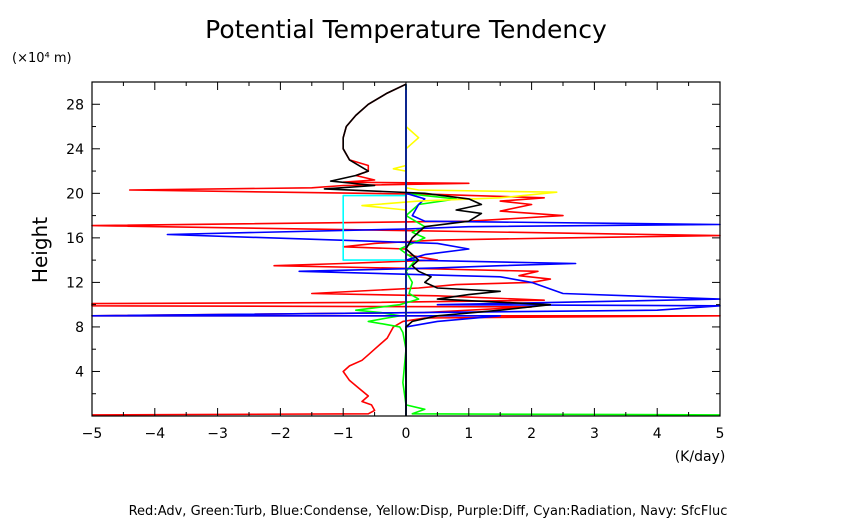 This screenshot has height=519, width=854. What do you see at coordinates (720, 434) in the screenshot?
I see `x-tick-label: 5` at bounding box center [720, 434].